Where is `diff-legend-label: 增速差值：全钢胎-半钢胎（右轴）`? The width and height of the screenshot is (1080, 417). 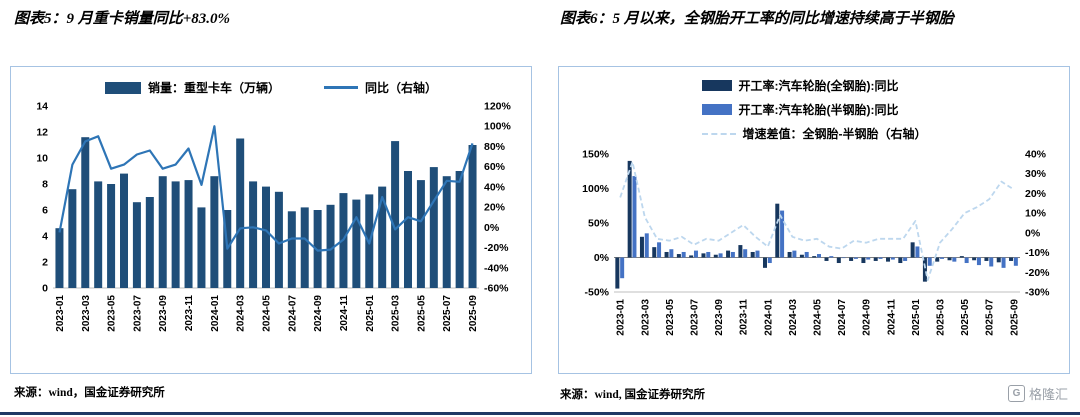
diff-legend-label: 增速差值：全钢胎-半钢胎（右轴） is located at coordinates (834, 134).